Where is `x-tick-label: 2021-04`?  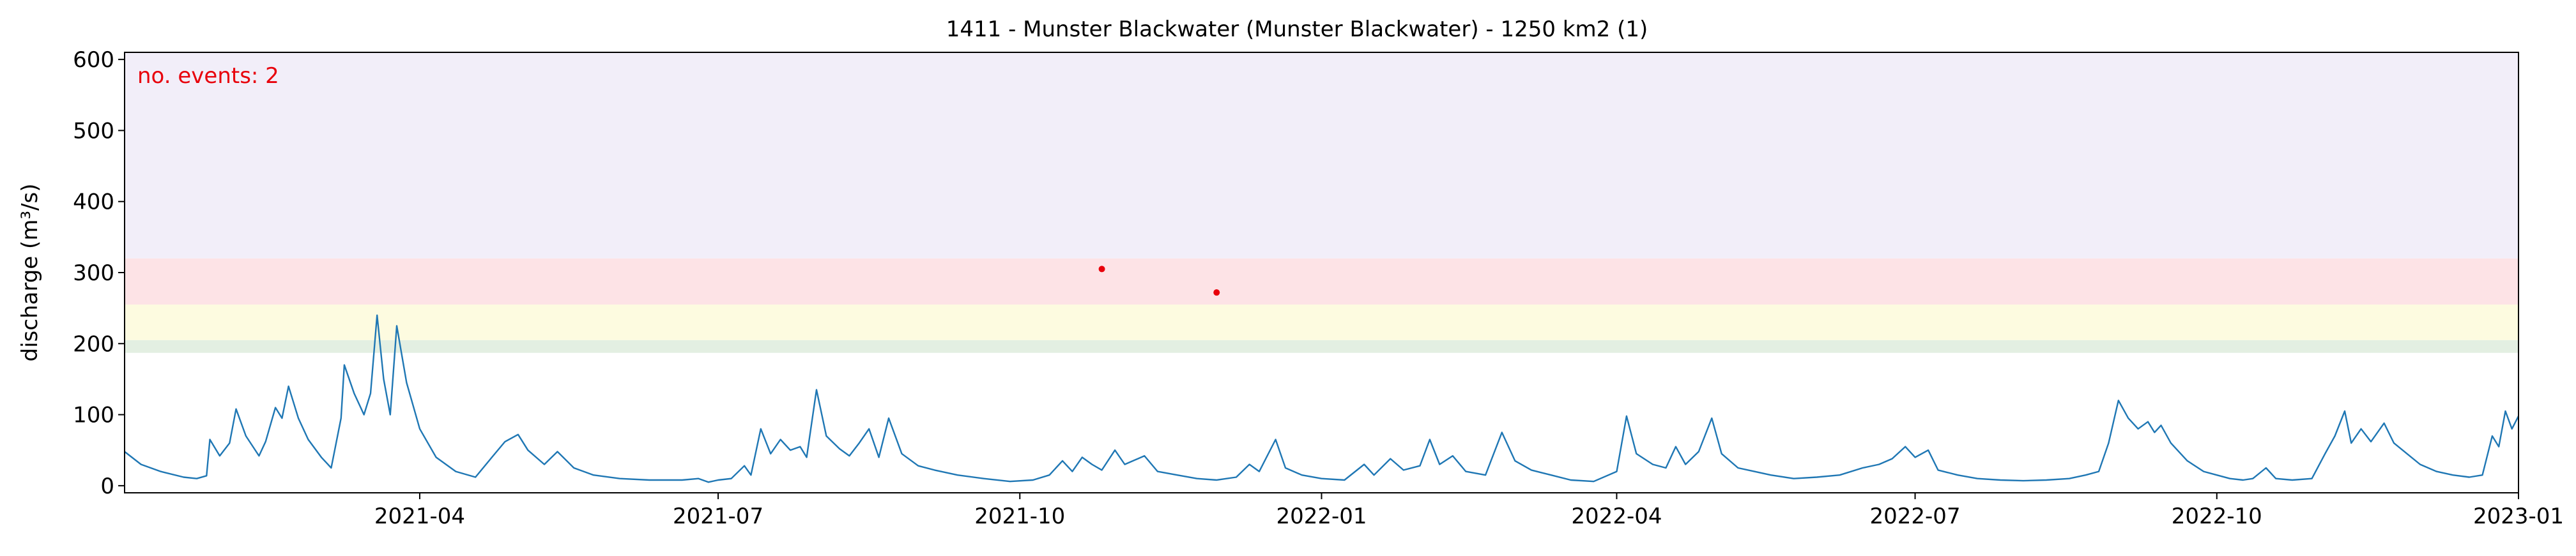
x-tick-label: 2021-04 is located at coordinates (419, 516).